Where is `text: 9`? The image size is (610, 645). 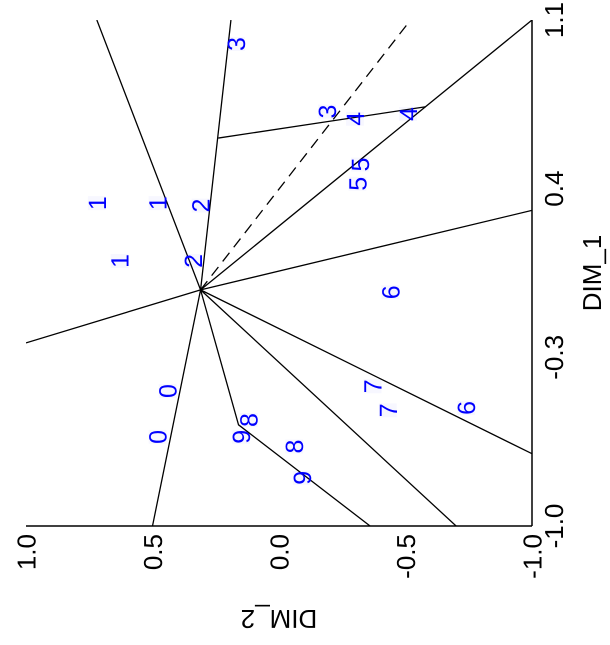 text: 9 is located at coordinates (302, 477).